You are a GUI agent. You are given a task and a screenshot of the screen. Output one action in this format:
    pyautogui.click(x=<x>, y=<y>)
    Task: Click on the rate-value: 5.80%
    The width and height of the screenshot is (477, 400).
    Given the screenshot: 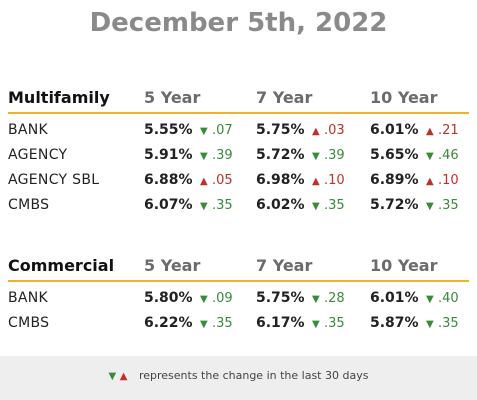 What is the action you would take?
    pyautogui.click(x=168, y=298)
    